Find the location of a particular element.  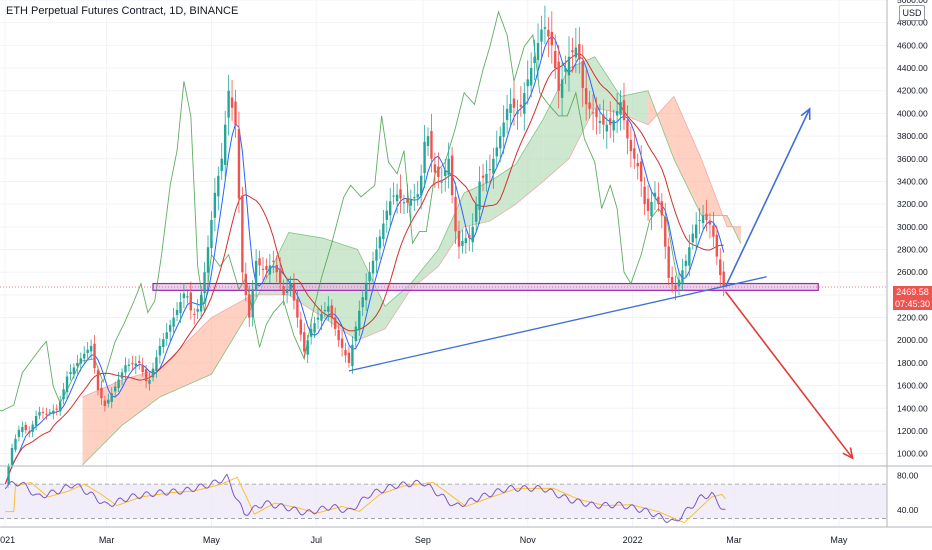

rsi-pane is located at coordinates (466, 494).